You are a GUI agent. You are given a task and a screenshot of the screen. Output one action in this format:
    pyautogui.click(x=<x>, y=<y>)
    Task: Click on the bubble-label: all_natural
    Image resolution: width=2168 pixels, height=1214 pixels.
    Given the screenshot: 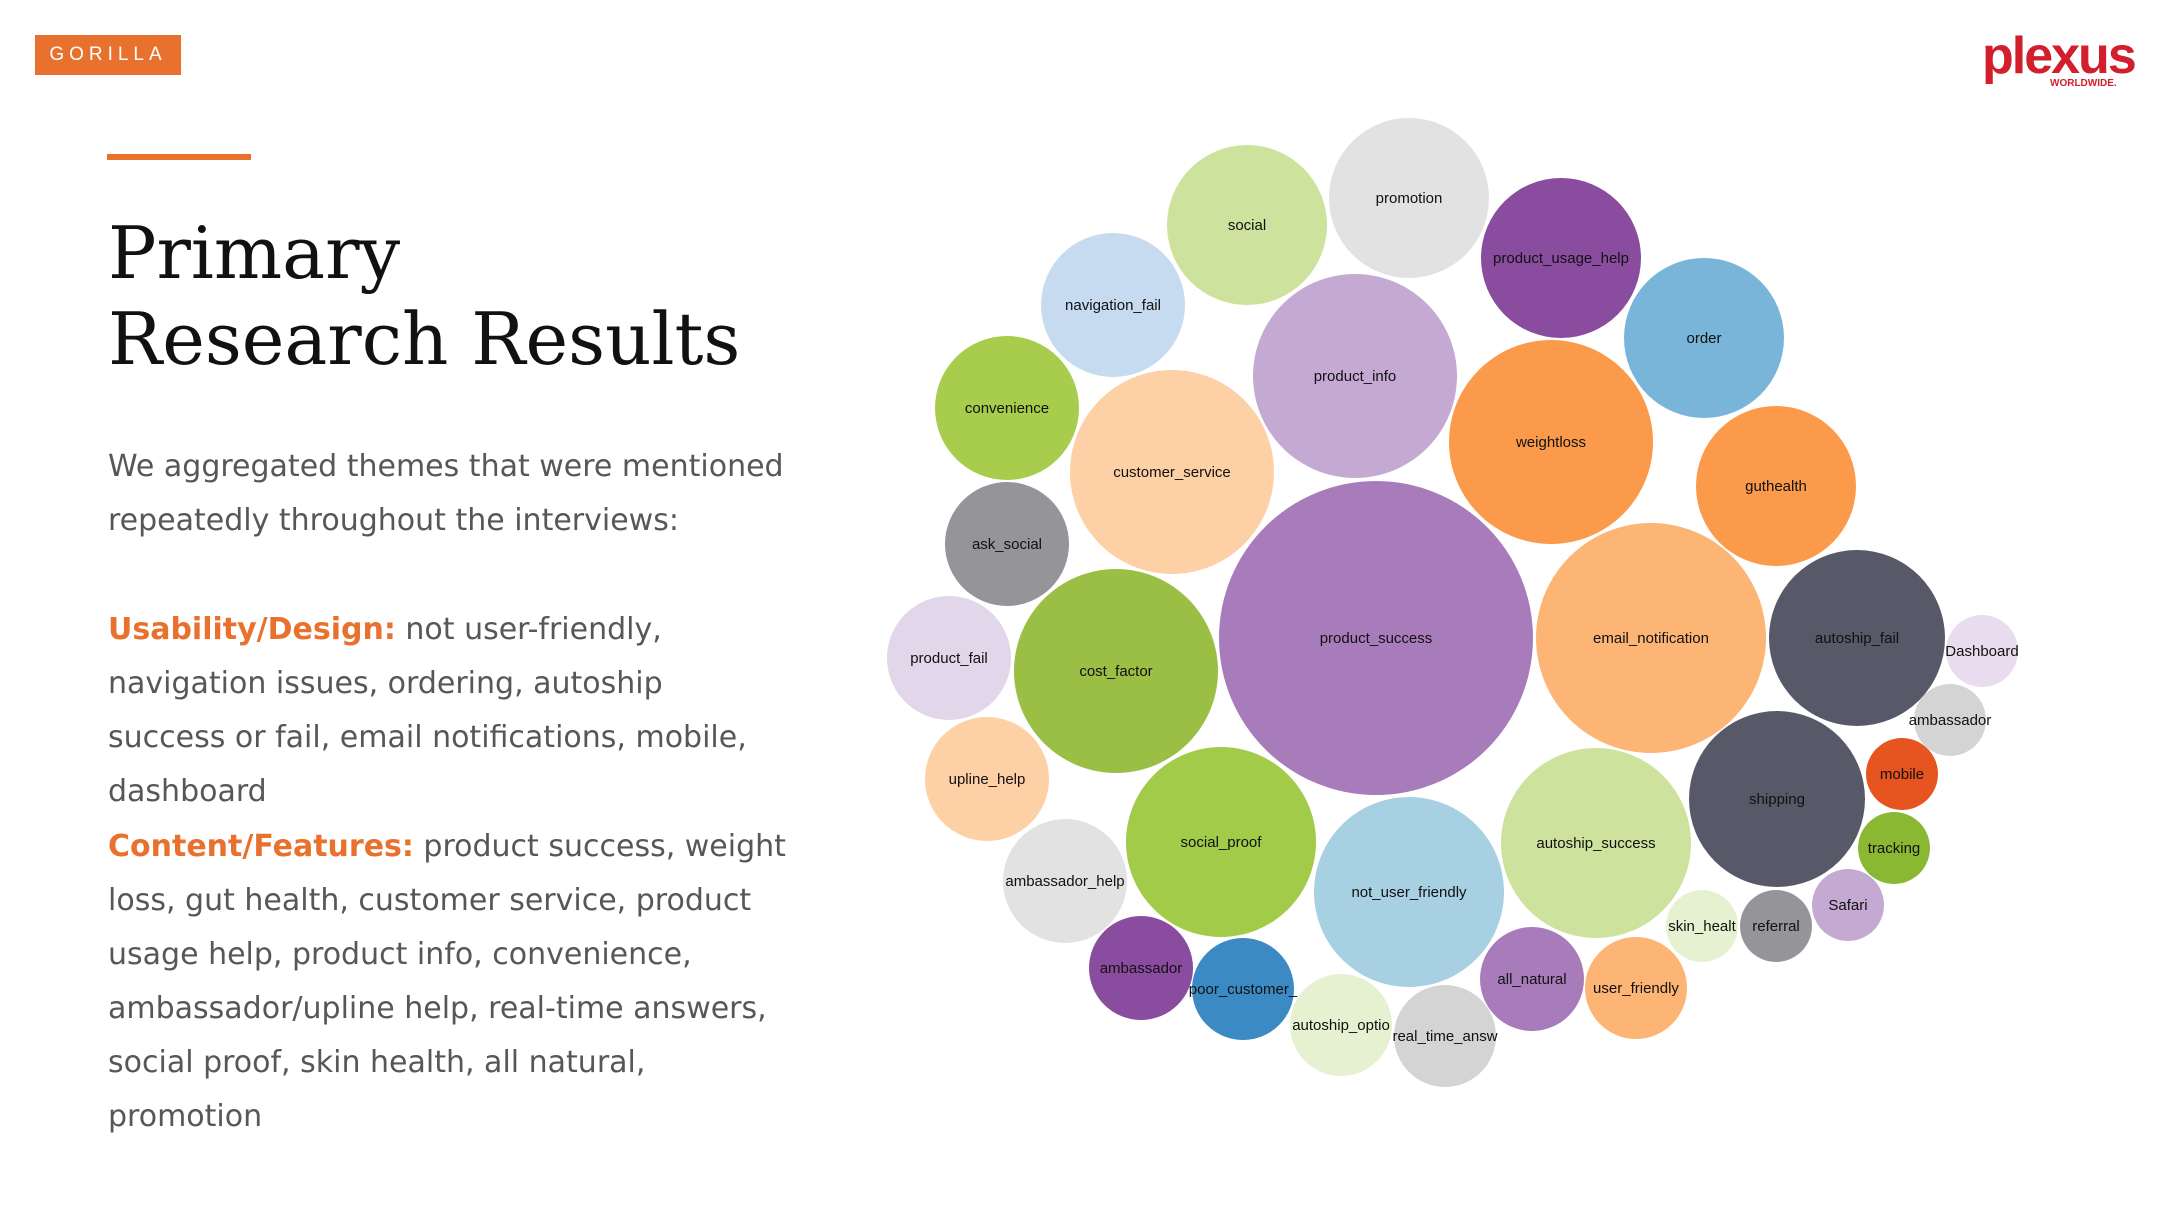 What is the action you would take?
    pyautogui.click(x=1531, y=979)
    